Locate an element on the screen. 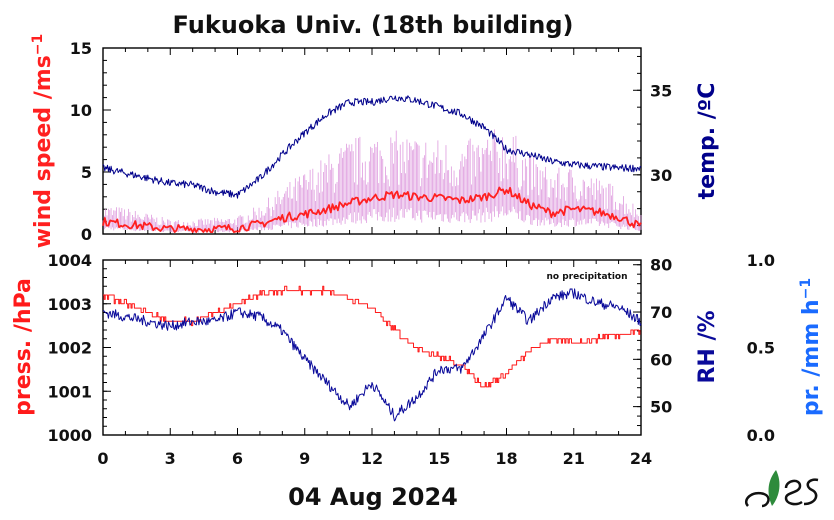  press-tick-label: 1002 is located at coordinates (69, 348).